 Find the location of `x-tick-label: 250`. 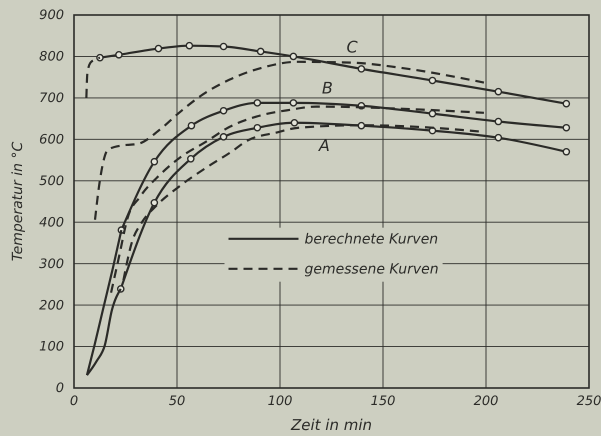

x-tick-label: 250 is located at coordinates (588, 402).